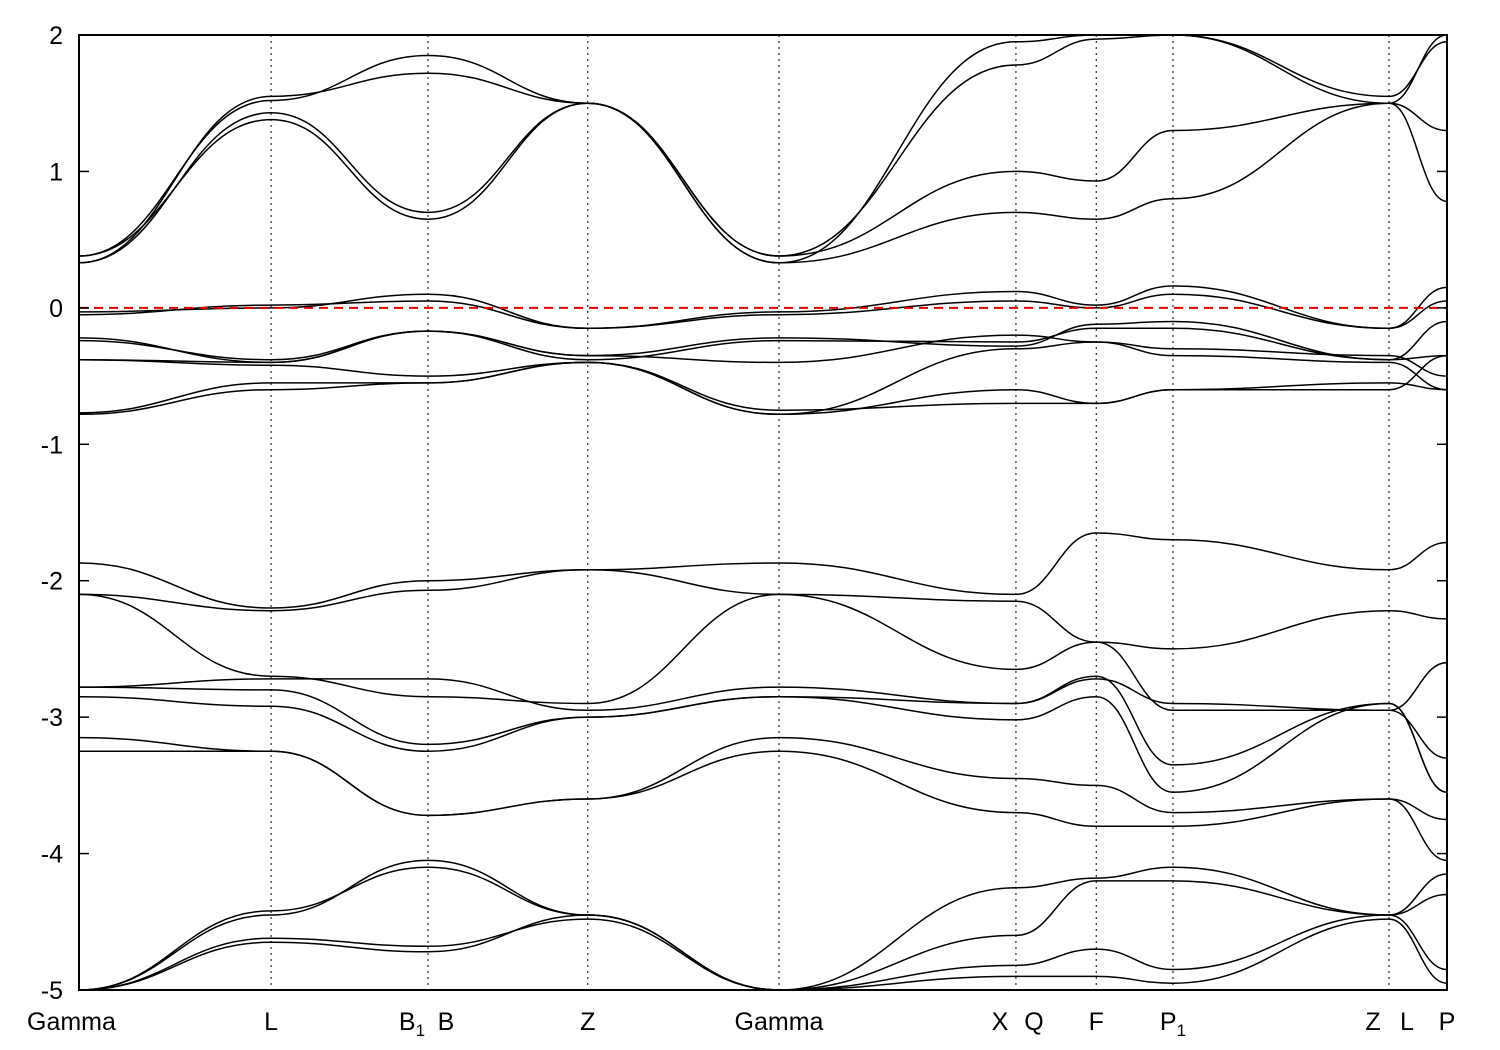 Image resolution: width=1500 pixels, height=1050 pixels. What do you see at coordinates (52, 718) in the screenshot?
I see `y-tick-label: -3` at bounding box center [52, 718].